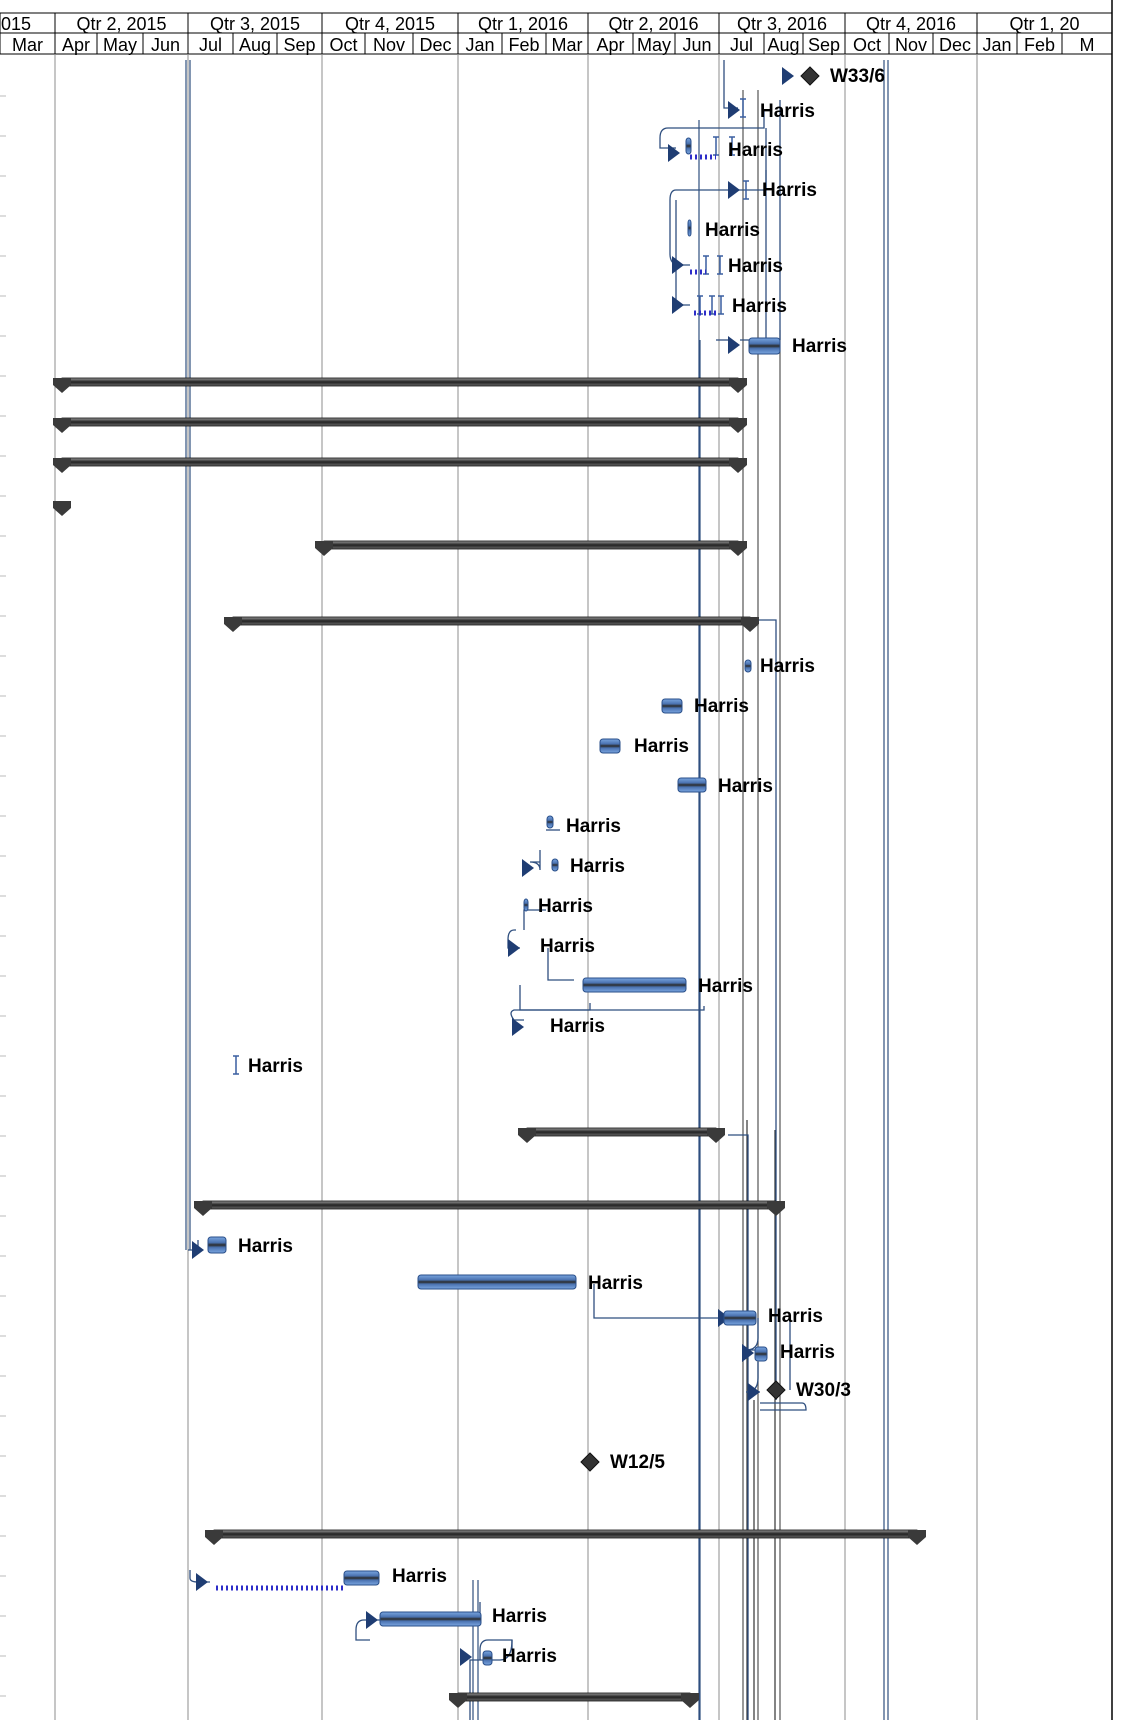 The width and height of the screenshot is (1139, 1720). What do you see at coordinates (121, 24) in the screenshot?
I see `quarter-label: Qtr 2, 2015` at bounding box center [121, 24].